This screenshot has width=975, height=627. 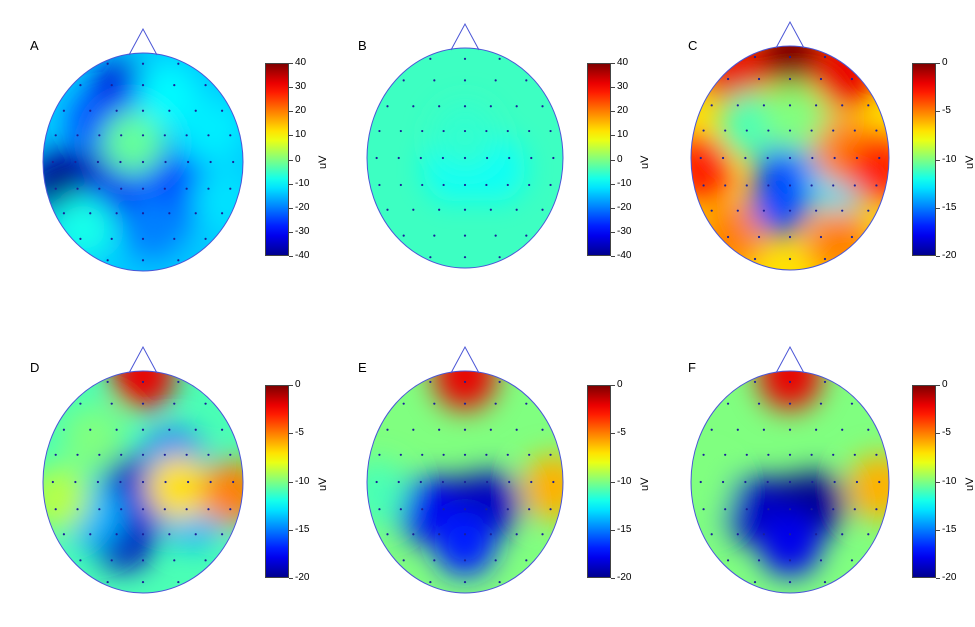 What do you see at coordinates (621, 577) in the screenshot?
I see `colorbar-tick-label: -20` at bounding box center [621, 577].